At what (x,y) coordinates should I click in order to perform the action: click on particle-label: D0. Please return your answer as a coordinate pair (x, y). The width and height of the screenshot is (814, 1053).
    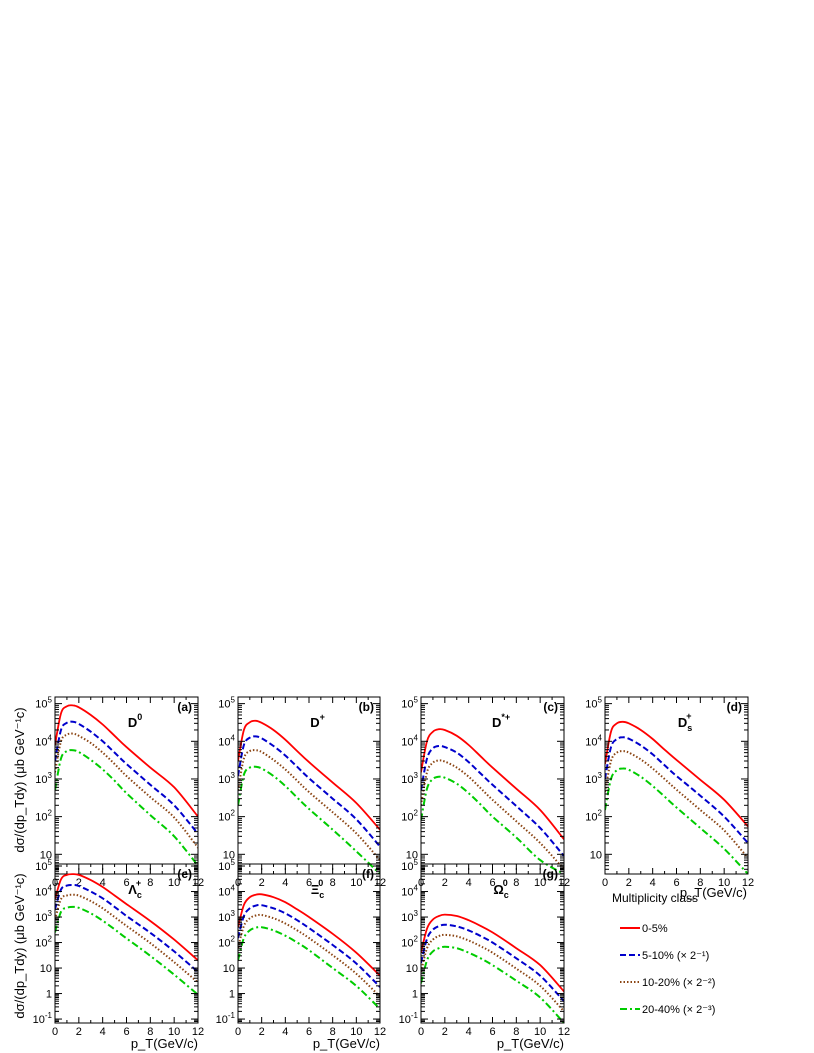
    Looking at the image, I should click on (135, 721).